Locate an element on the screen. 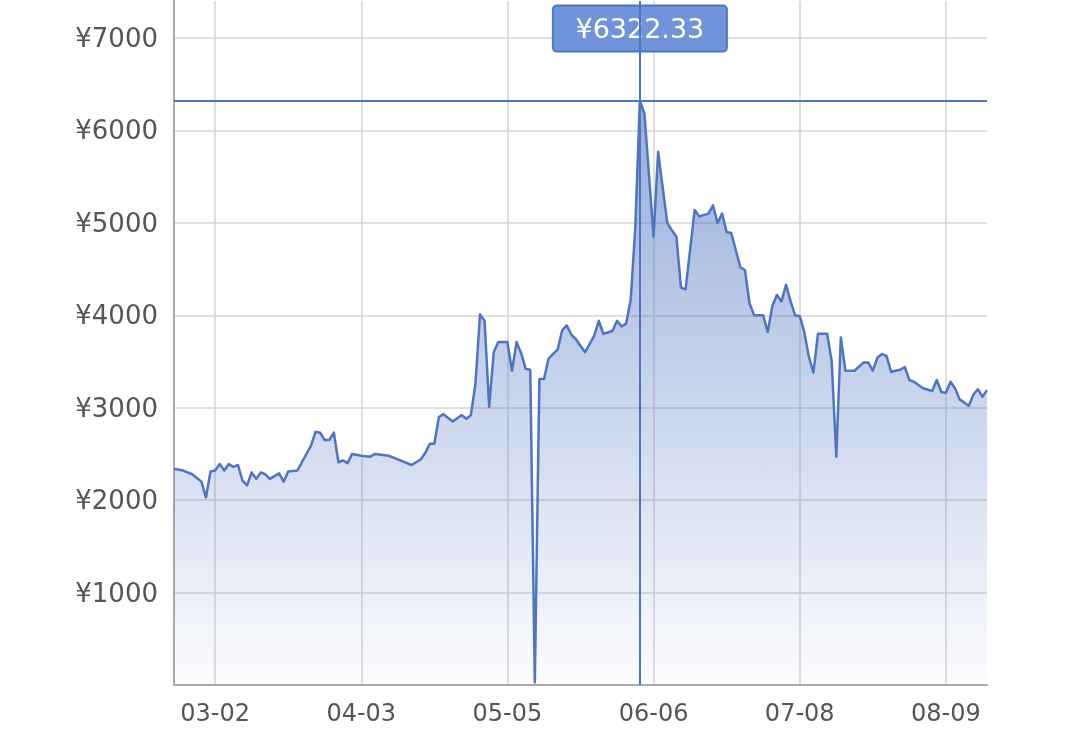 The height and width of the screenshot is (732, 1080). y-tick-label: ¥5000 is located at coordinates (116, 222).